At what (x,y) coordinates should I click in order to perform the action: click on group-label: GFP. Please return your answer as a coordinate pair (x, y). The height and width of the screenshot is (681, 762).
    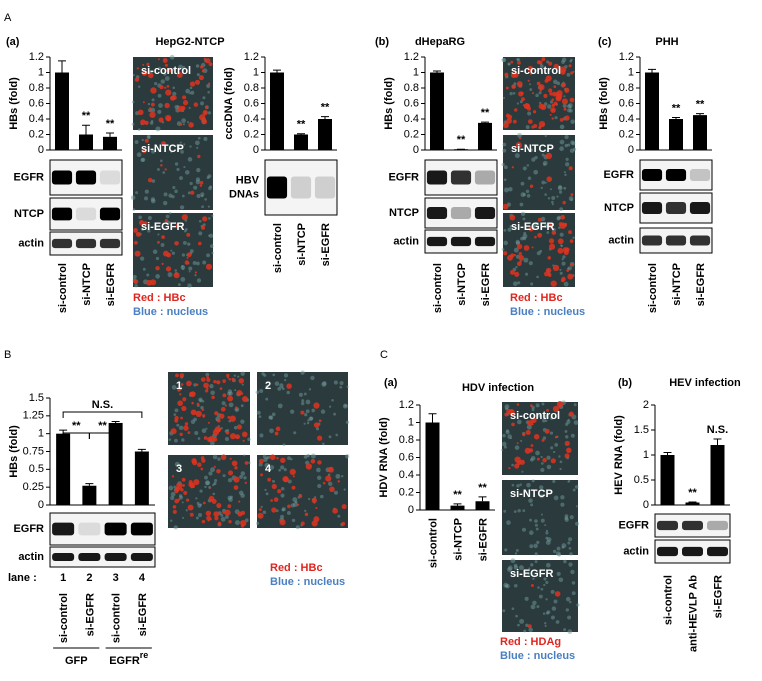
    Looking at the image, I should click on (76, 661).